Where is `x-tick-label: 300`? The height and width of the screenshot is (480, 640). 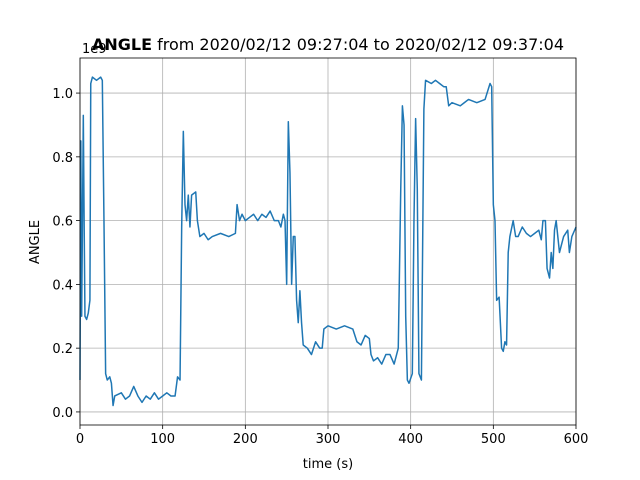
x-tick-label: 300 is located at coordinates (328, 439).